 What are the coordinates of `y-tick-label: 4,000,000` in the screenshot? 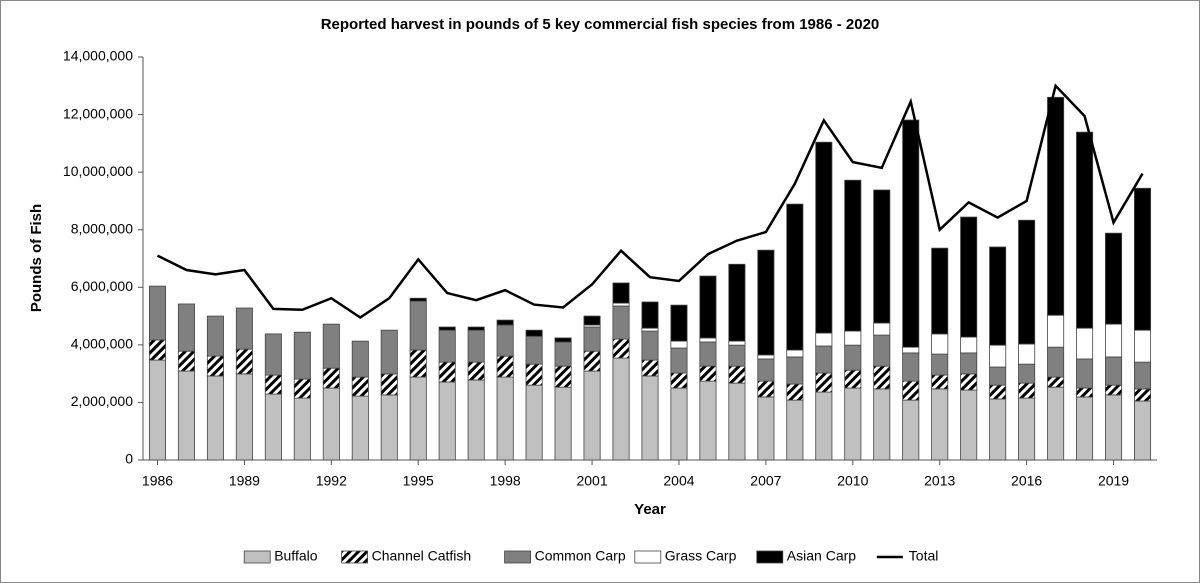 It's located at (102, 344).